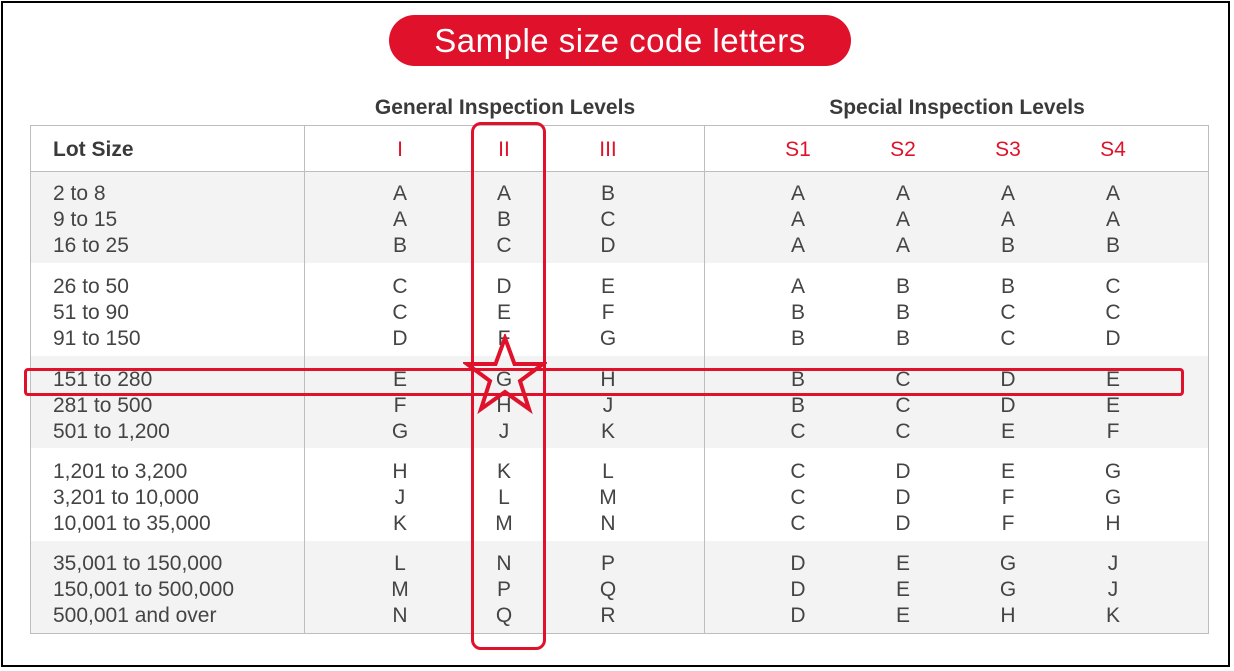 The width and height of the screenshot is (1234, 671). Describe the element at coordinates (400, 149) in the screenshot. I see `col-header-I: I` at that location.